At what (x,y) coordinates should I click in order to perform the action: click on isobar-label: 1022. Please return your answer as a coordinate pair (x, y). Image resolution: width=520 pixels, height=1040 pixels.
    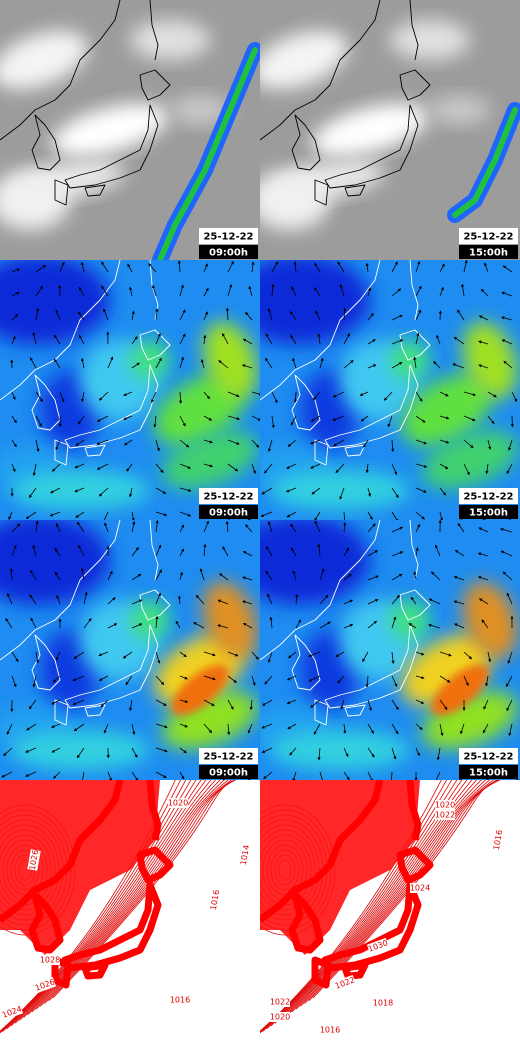
    Looking at the image, I should click on (280, 1002).